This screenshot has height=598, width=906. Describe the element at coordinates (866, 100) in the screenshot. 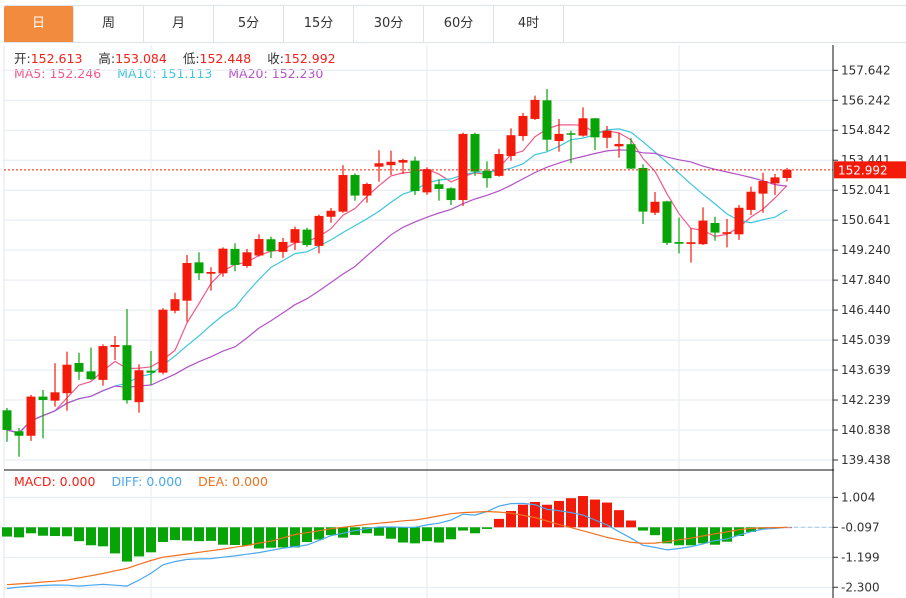

I see `price-tick-label: 156.242` at that location.